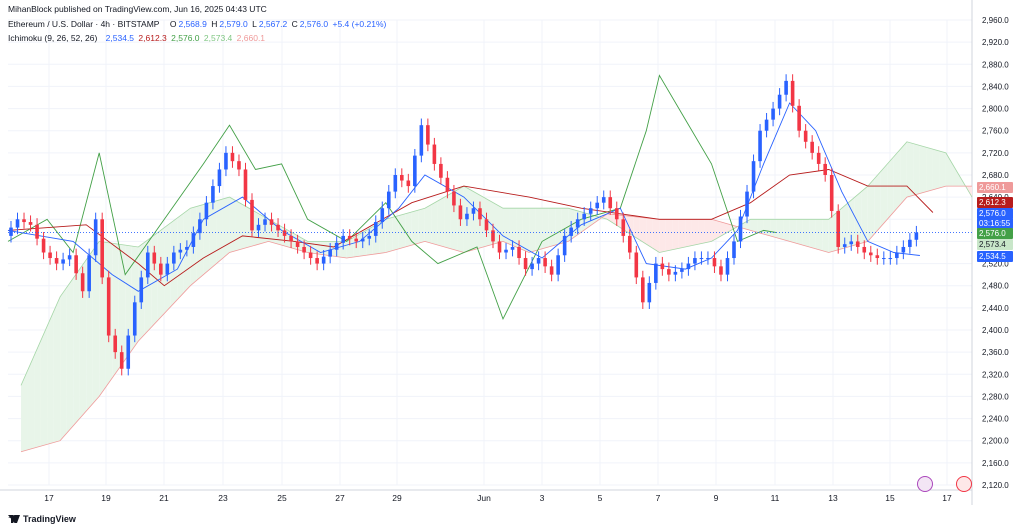 This screenshot has width=1024, height=532. Describe the element at coordinates (995, 187) in the screenshot. I see `spanb-price-tag: 2,660.1` at that location.